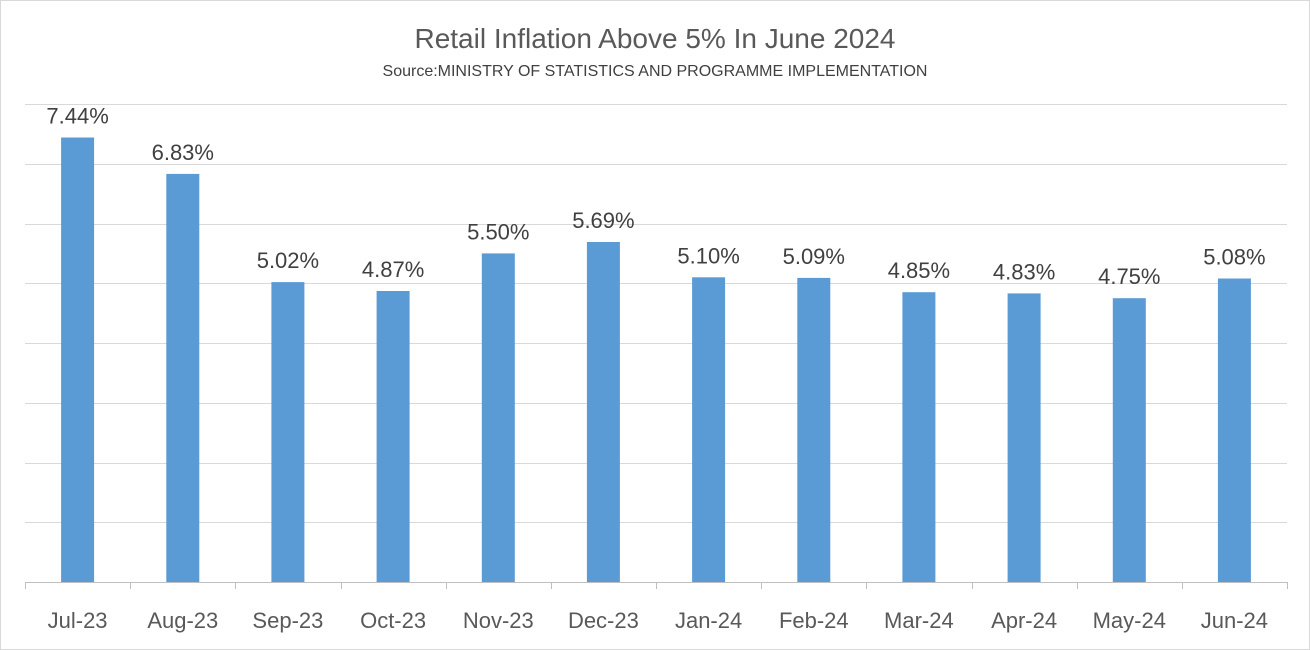 This screenshot has width=1310, height=650. What do you see at coordinates (919, 620) in the screenshot?
I see `category-label: Mar-24` at bounding box center [919, 620].